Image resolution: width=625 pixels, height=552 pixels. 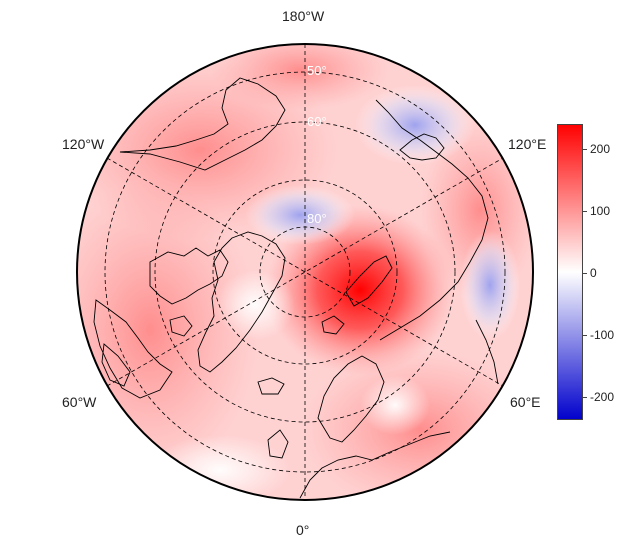 What do you see at coordinates (527, 144) in the screenshot?
I see `lon-label-upper-right: 120°E` at bounding box center [527, 144].